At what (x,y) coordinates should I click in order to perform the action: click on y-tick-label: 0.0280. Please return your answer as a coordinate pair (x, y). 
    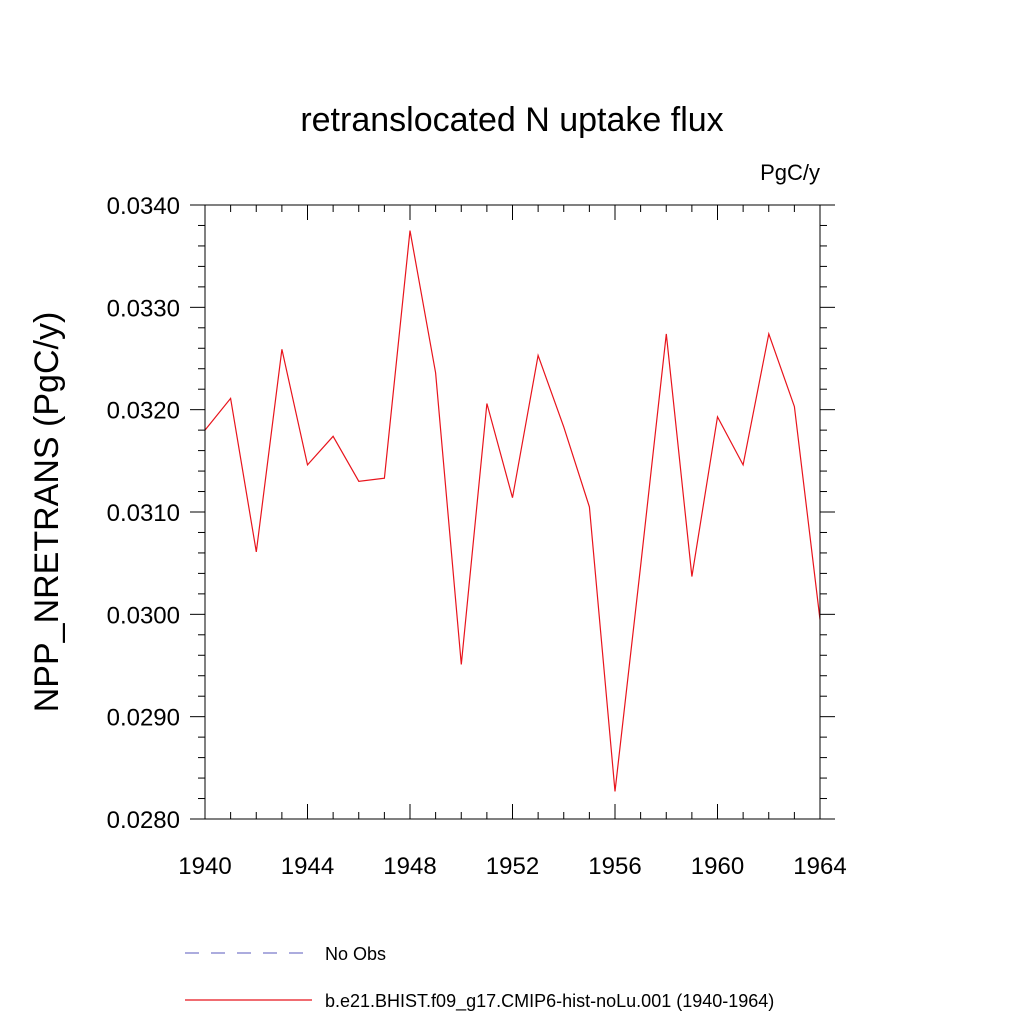
    Looking at the image, I should click on (143, 820).